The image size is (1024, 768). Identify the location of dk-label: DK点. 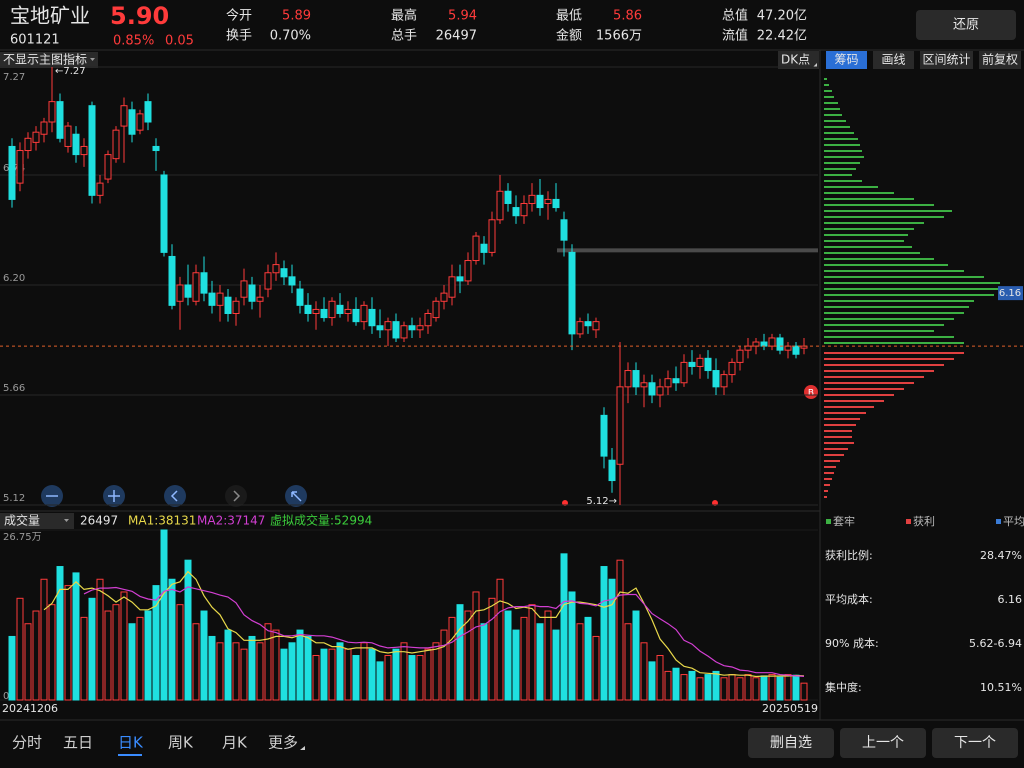
(795, 60).